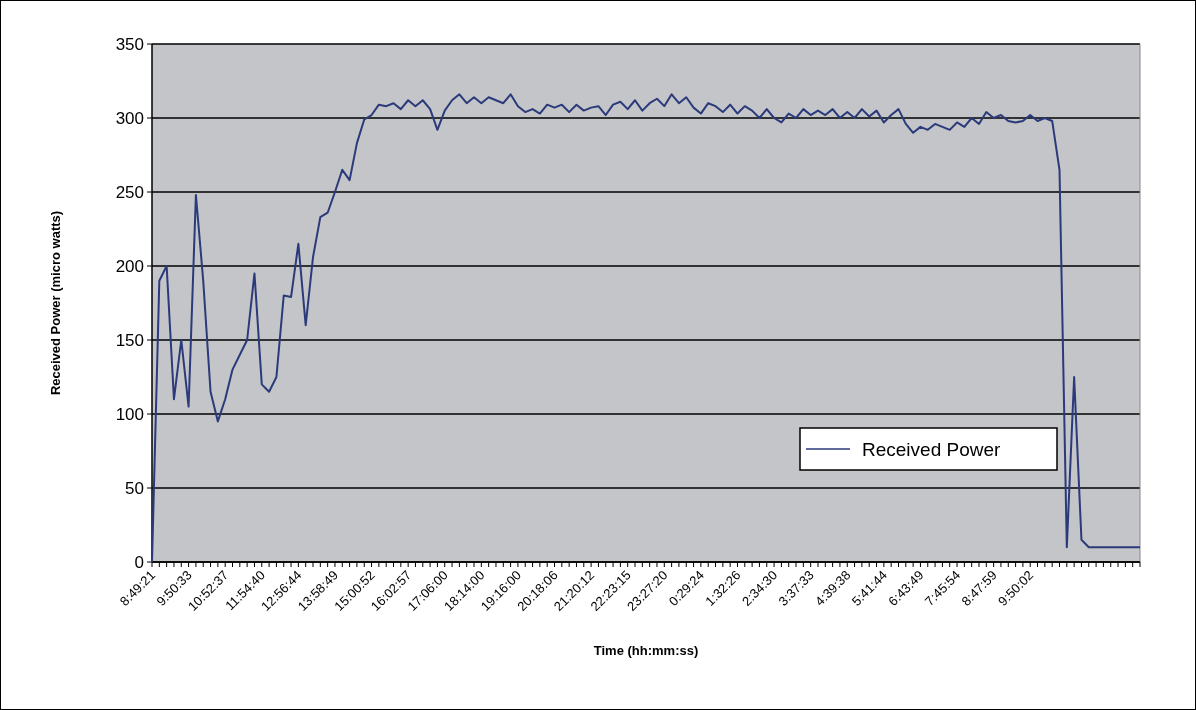 The image size is (1196, 710). What do you see at coordinates (129, 44) in the screenshot?
I see `y-tick-label: 350` at bounding box center [129, 44].